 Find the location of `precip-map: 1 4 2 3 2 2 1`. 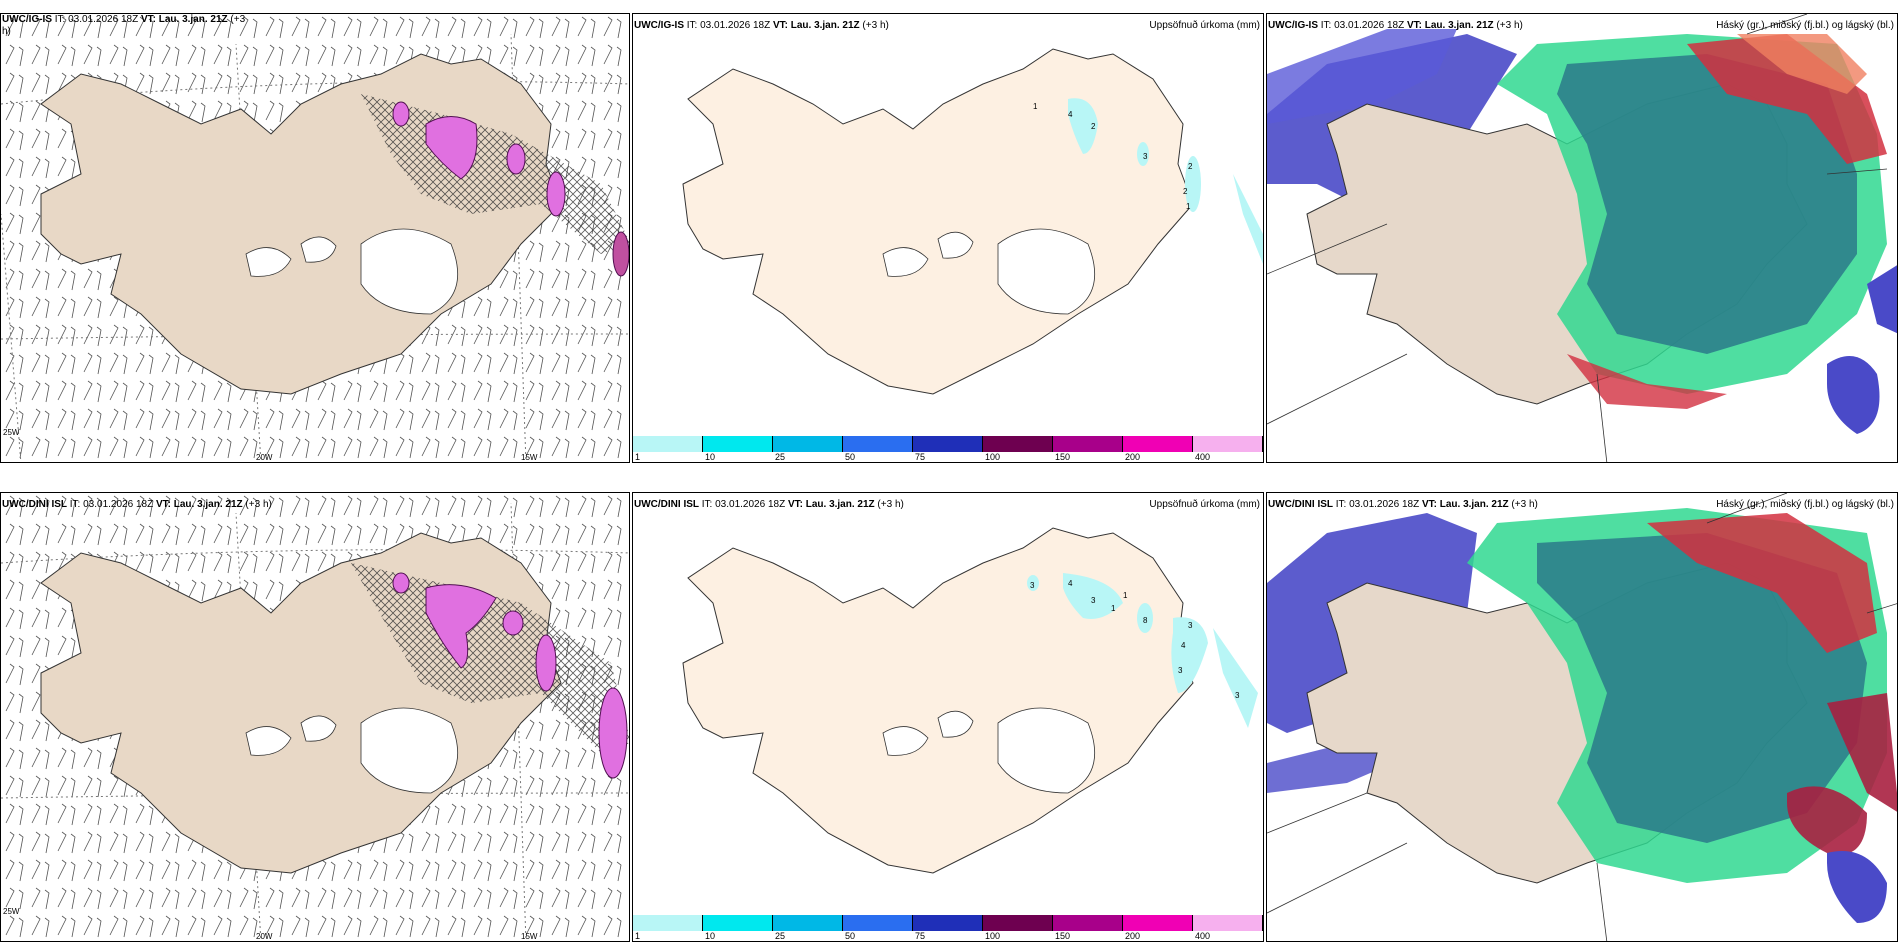

precip-map: 1 4 2 3 2 2 1 is located at coordinates (972, 221).